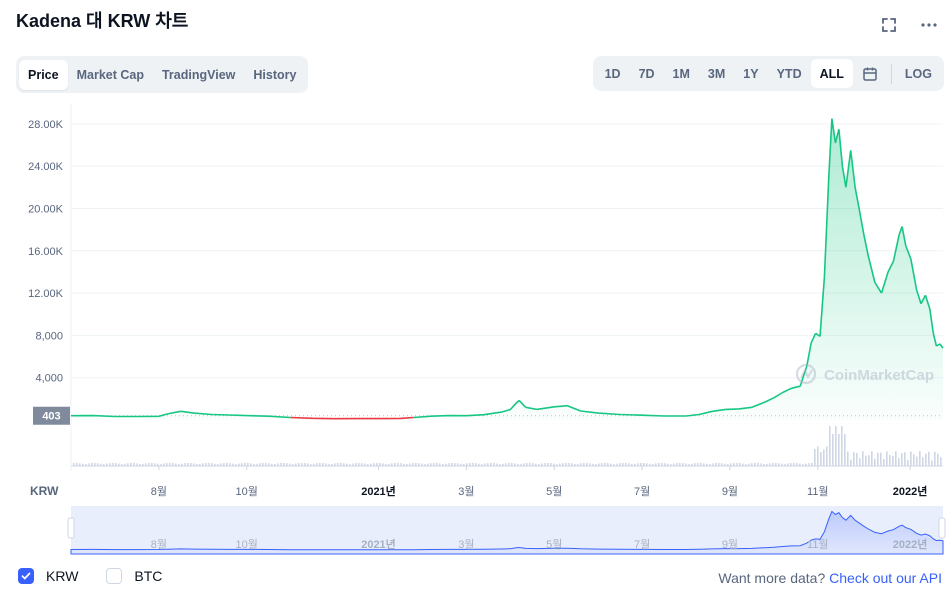 The image size is (952, 598). I want to click on tab-price: Price, so click(43, 74).